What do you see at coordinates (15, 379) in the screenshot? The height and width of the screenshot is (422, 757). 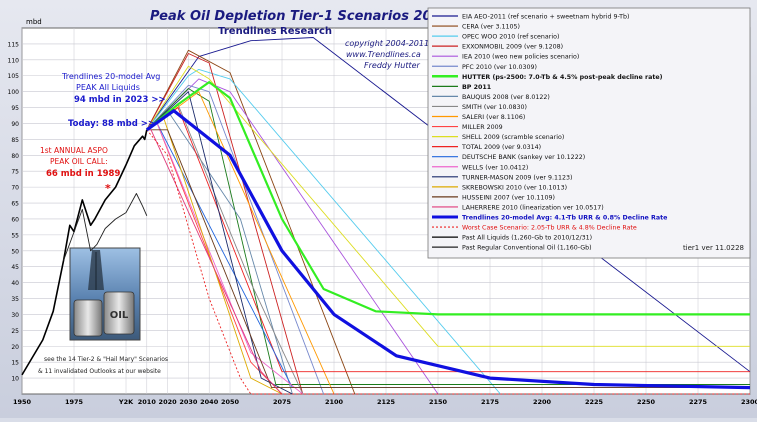 I see `y-tick-label: 10` at bounding box center [15, 379].